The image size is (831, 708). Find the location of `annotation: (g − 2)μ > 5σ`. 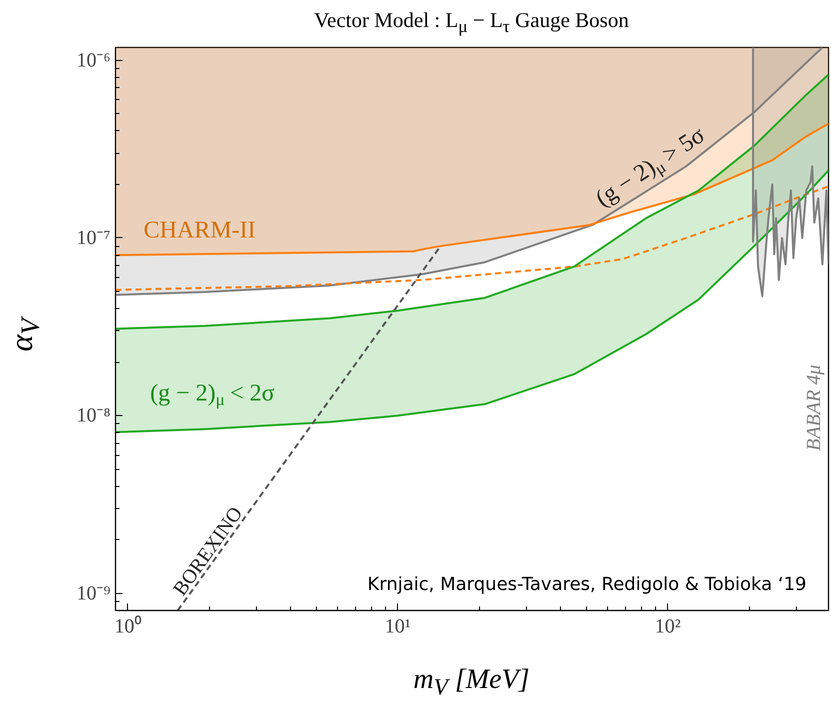

annotation: (g − 2)μ > 5σ is located at coordinates (650, 167).